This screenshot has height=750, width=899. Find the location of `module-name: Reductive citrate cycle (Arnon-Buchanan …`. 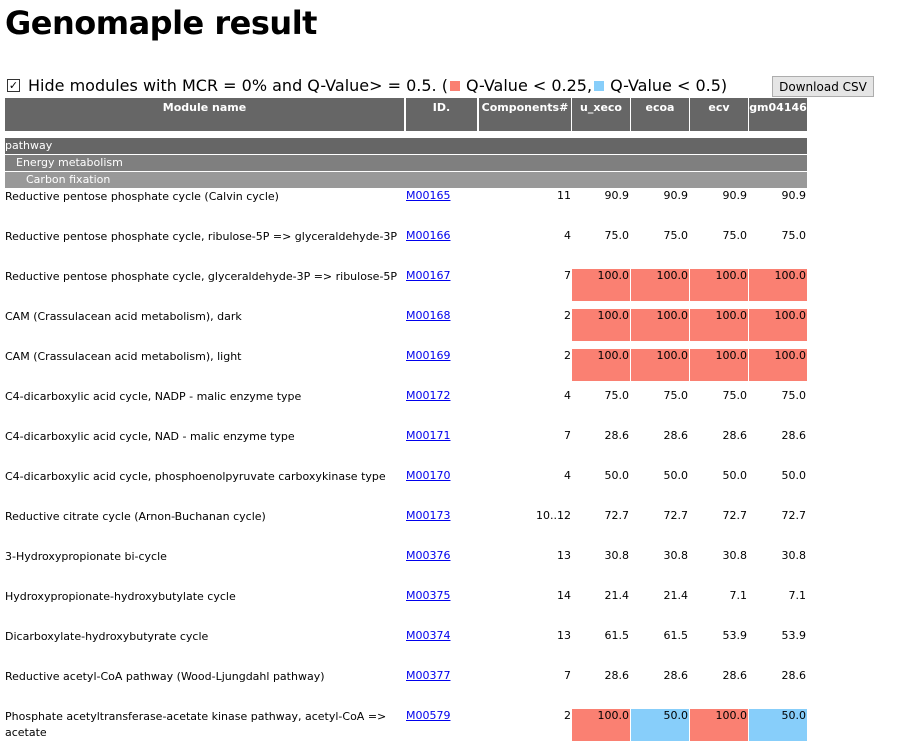

module-name: Reductive citrate cycle (Arnon-Buchanan … is located at coordinates (135, 516).